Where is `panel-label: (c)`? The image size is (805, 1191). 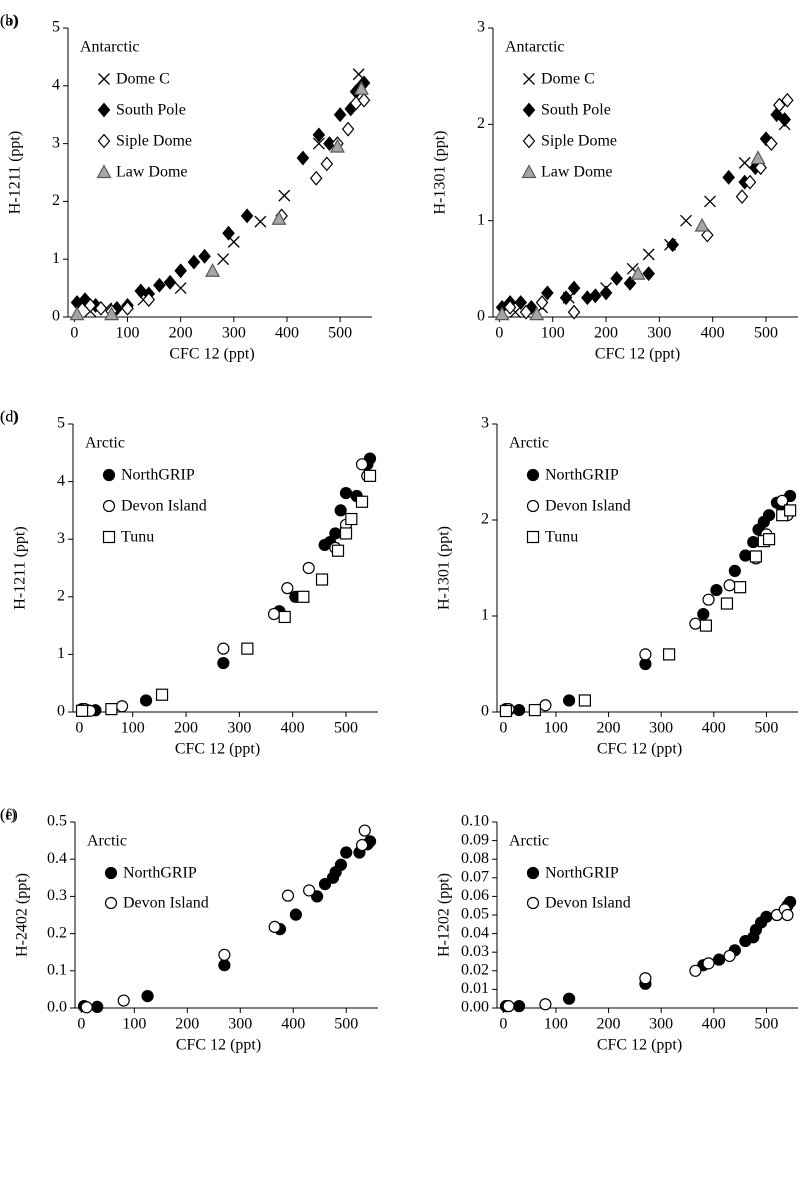 panel-label: (c) is located at coordinates (9, 417).